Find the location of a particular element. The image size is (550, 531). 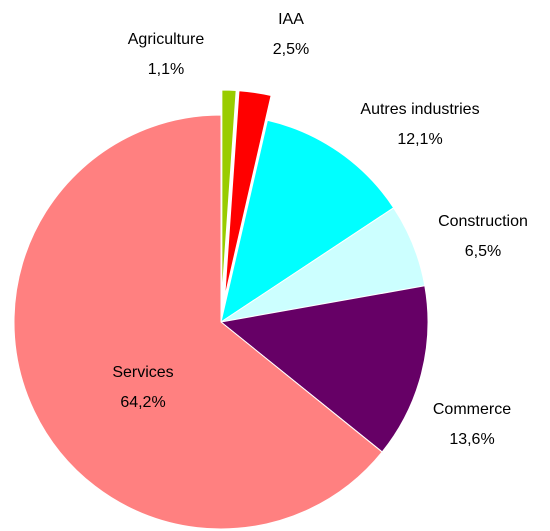

slice-value-label: 6,5% is located at coordinates (483, 251).